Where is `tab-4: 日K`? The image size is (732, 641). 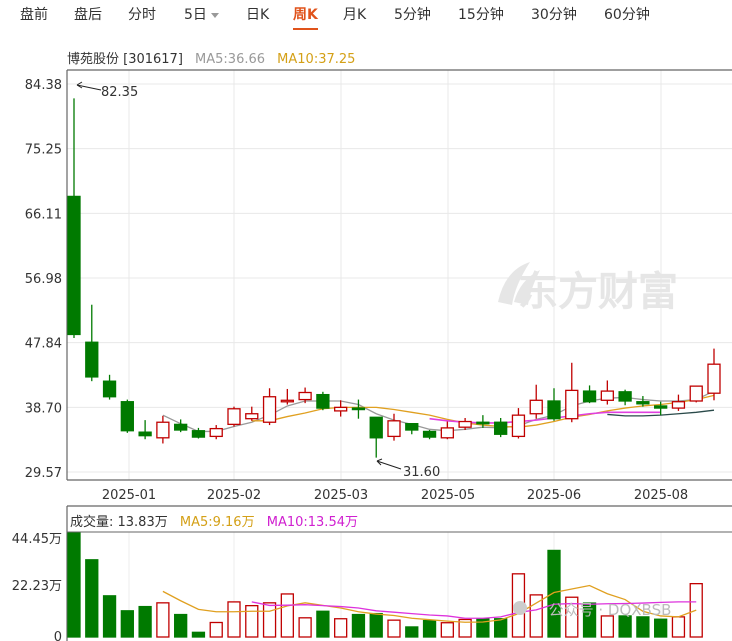
tab-4: 日K is located at coordinates (257, 18).